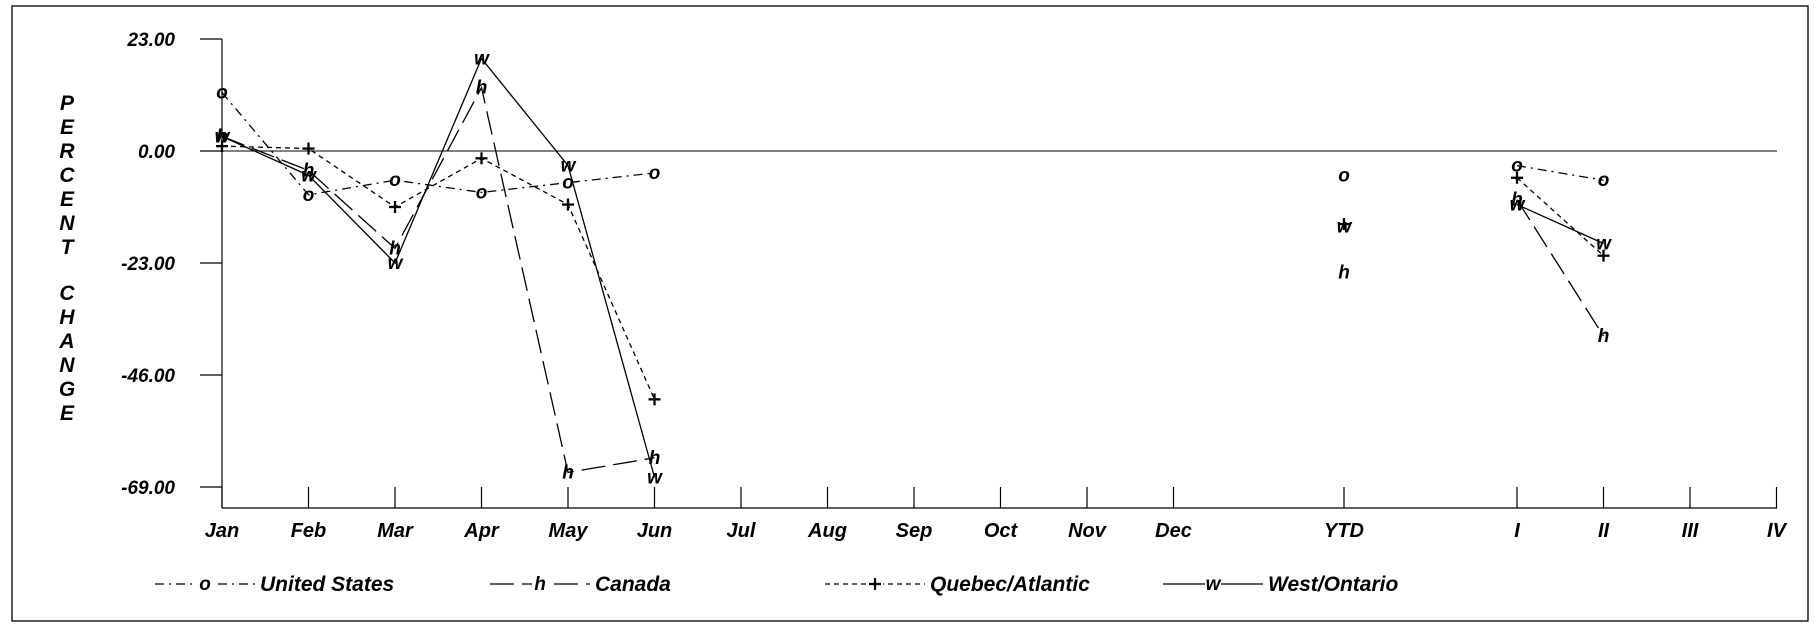 The image size is (1816, 632). What do you see at coordinates (1088, 531) in the screenshot?
I see `x-tick-label: Nov` at bounding box center [1088, 531].